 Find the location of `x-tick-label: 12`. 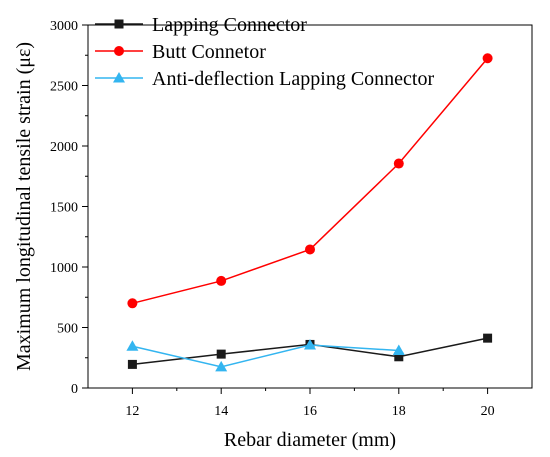

x-tick-label: 12 is located at coordinates (132, 411).